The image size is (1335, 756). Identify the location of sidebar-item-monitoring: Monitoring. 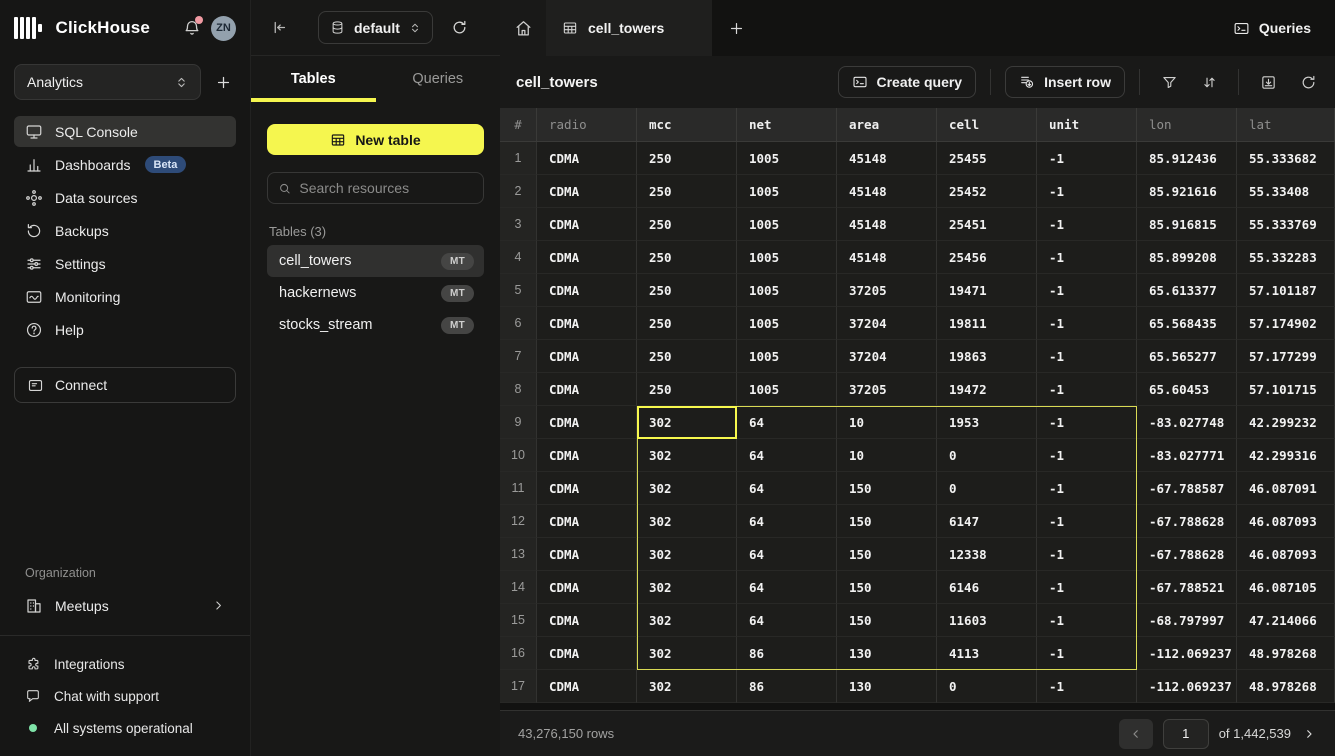
(125, 296).